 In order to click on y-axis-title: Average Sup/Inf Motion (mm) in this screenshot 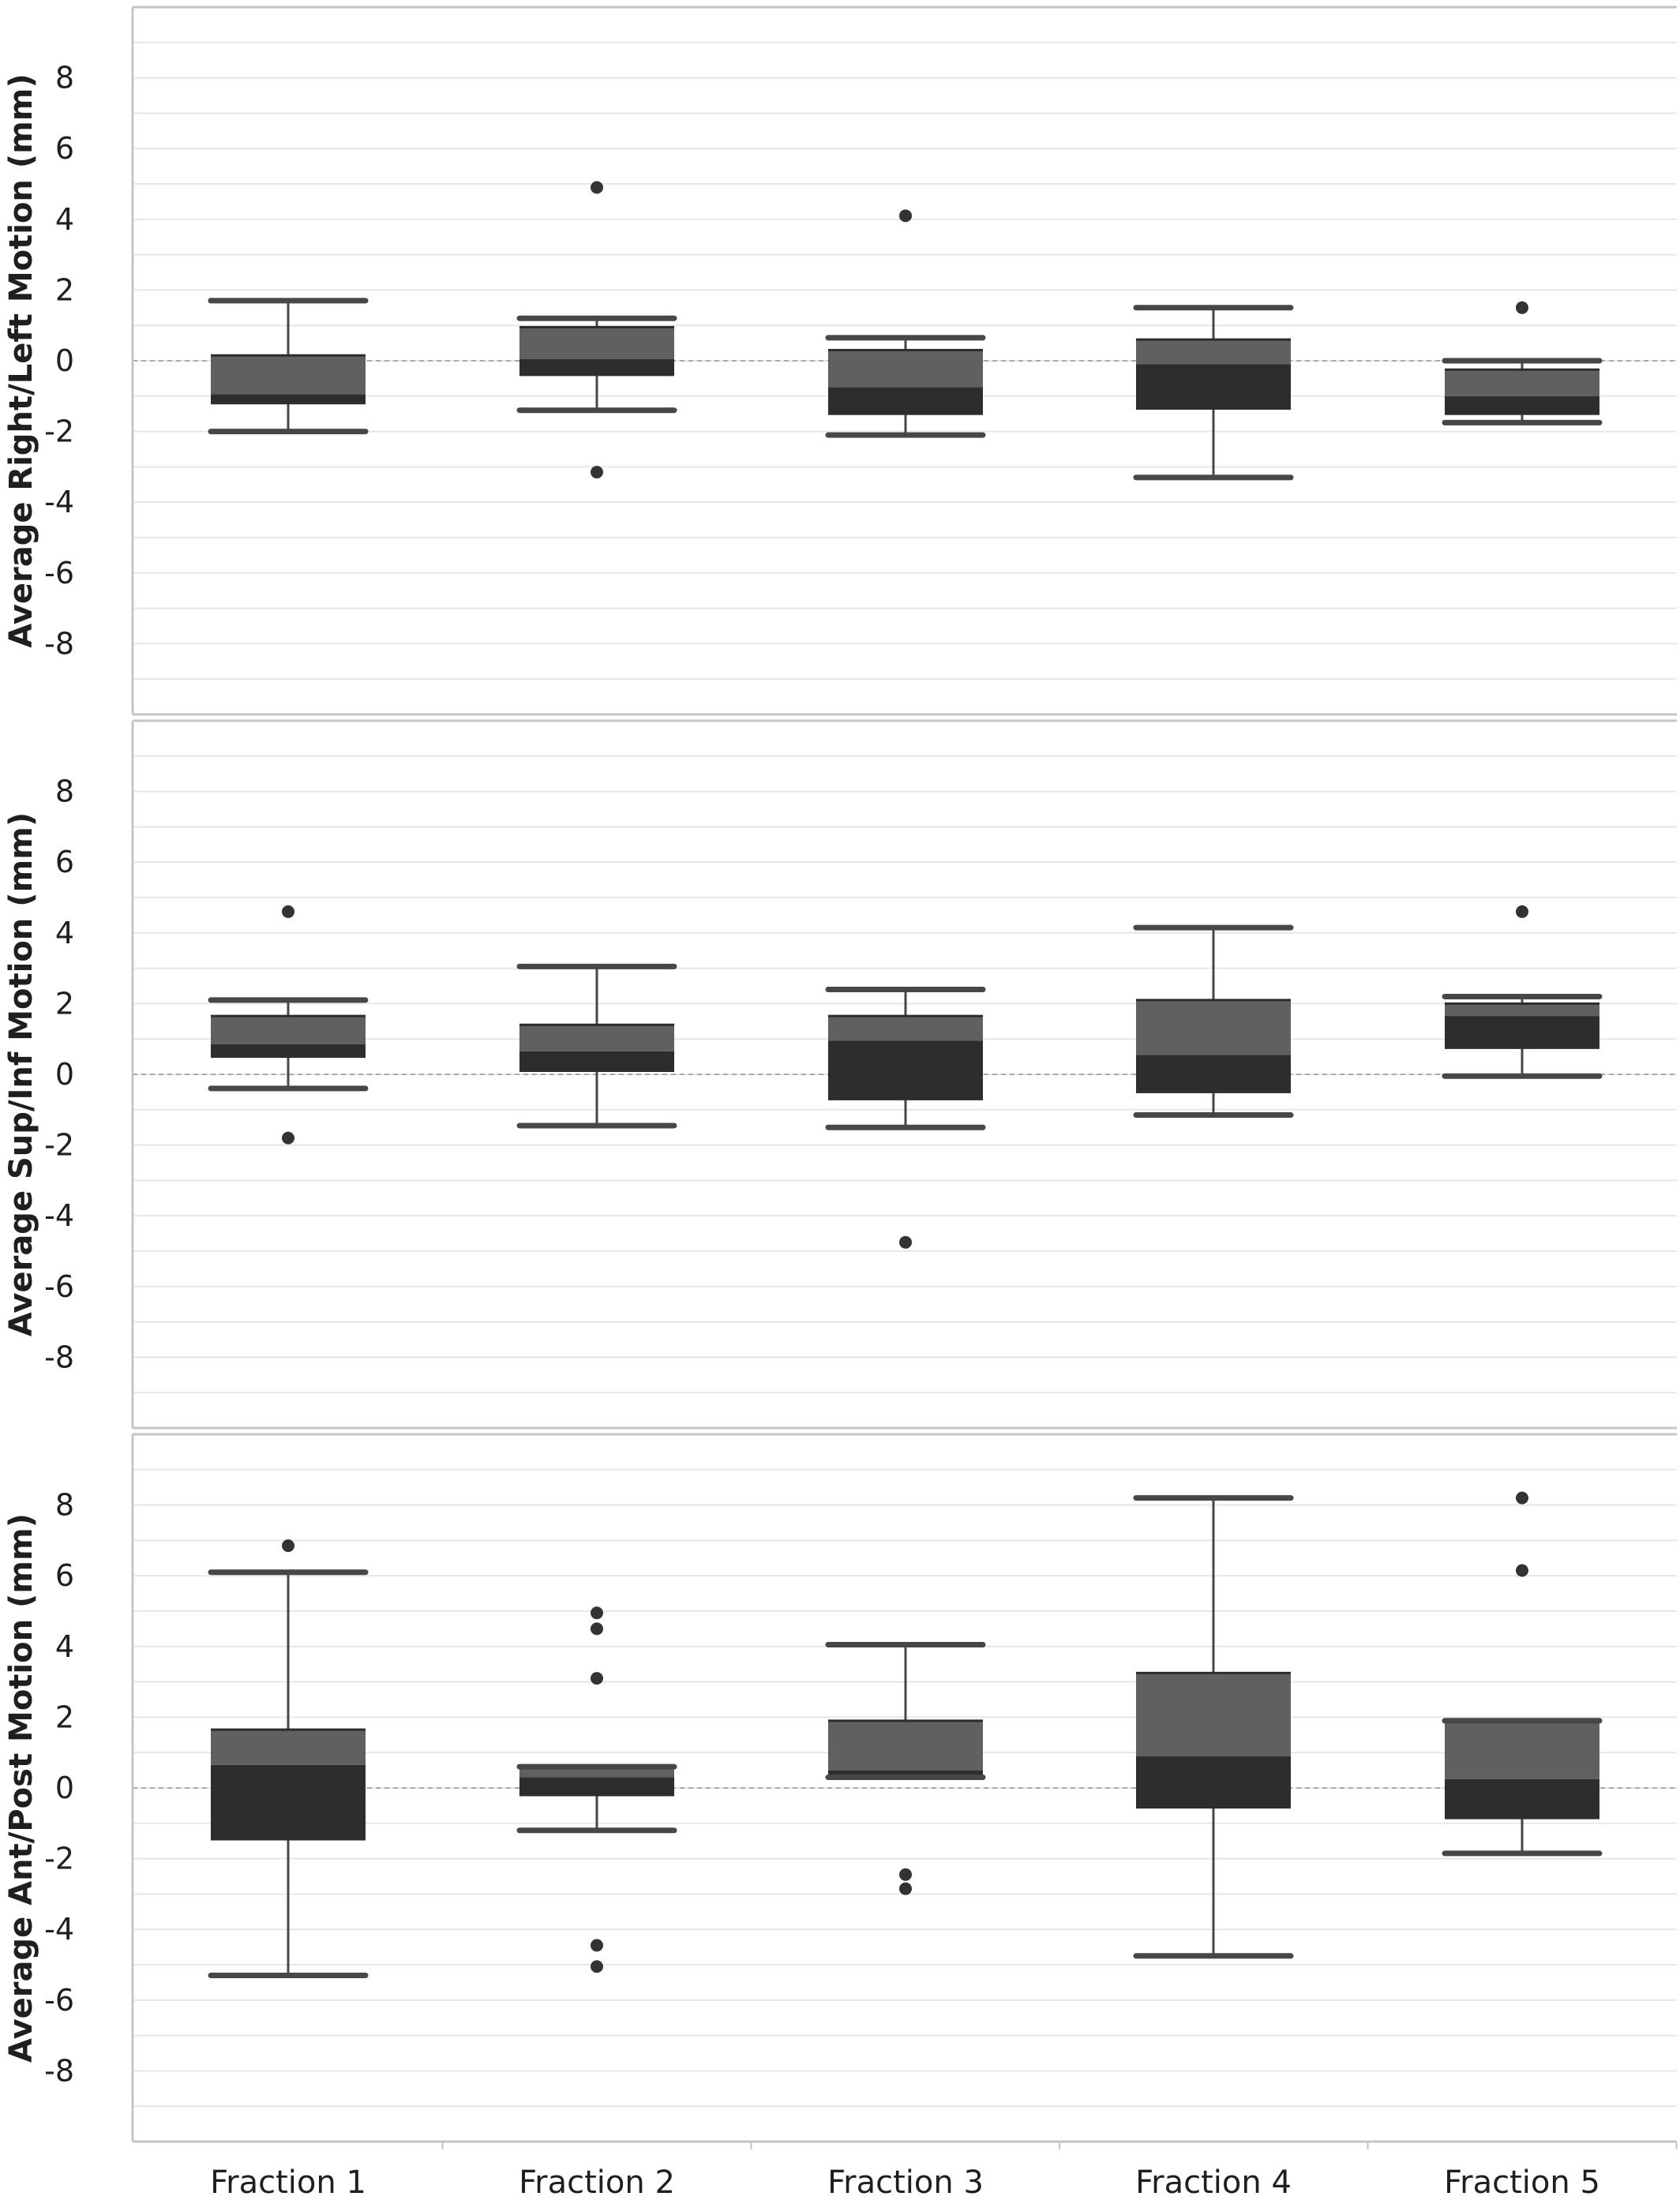, I will do `click(21, 1074)`.